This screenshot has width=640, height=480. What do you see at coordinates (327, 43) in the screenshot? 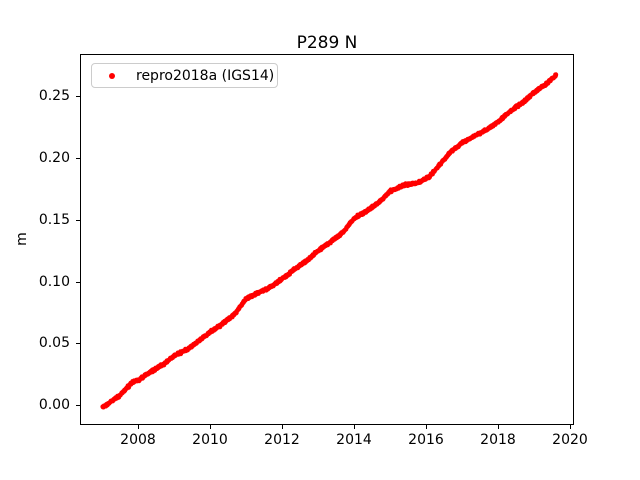
I see `chart-title: P289 N` at bounding box center [327, 43].